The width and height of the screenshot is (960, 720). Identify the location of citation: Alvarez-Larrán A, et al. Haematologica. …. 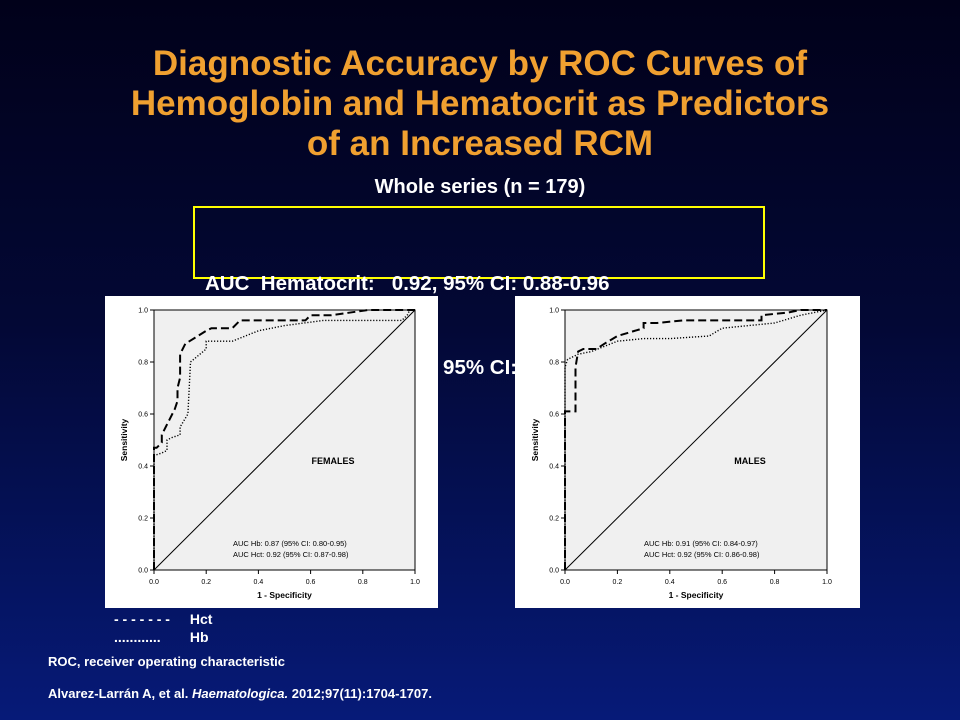
(240, 693).